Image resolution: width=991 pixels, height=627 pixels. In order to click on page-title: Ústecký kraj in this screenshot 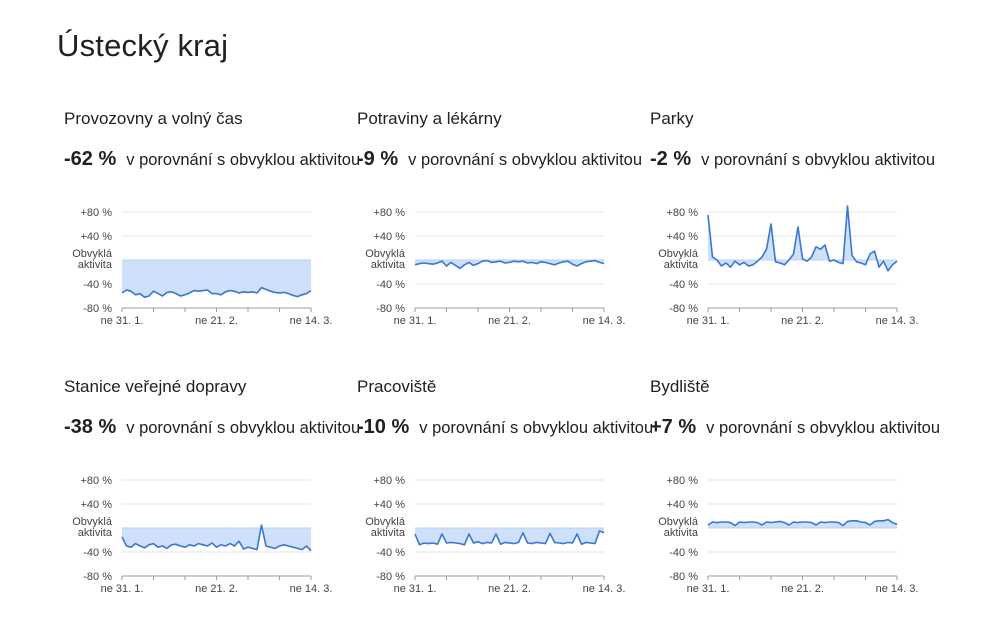, I will do `click(143, 45)`.